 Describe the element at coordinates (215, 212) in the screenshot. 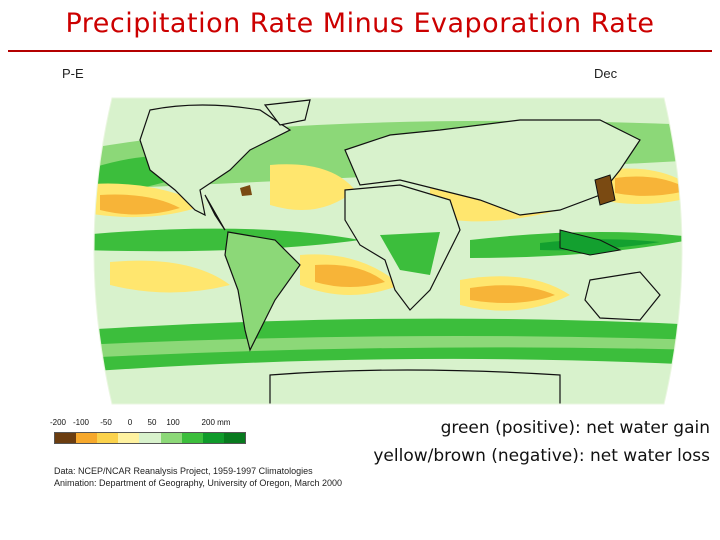

I see `central-america` at that location.